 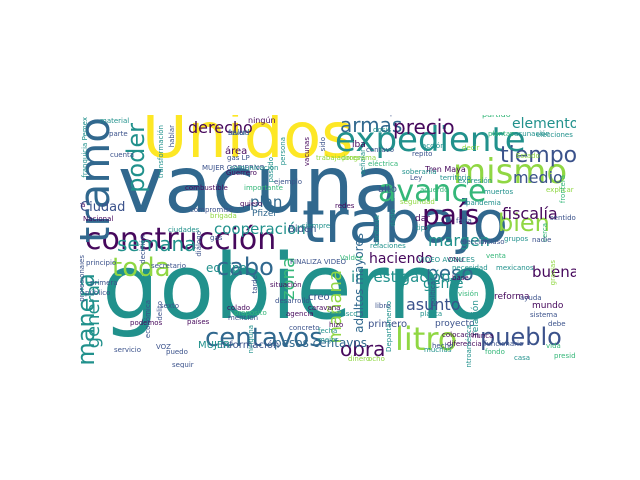 I want to click on word-dar: dar, so click(x=422, y=219).